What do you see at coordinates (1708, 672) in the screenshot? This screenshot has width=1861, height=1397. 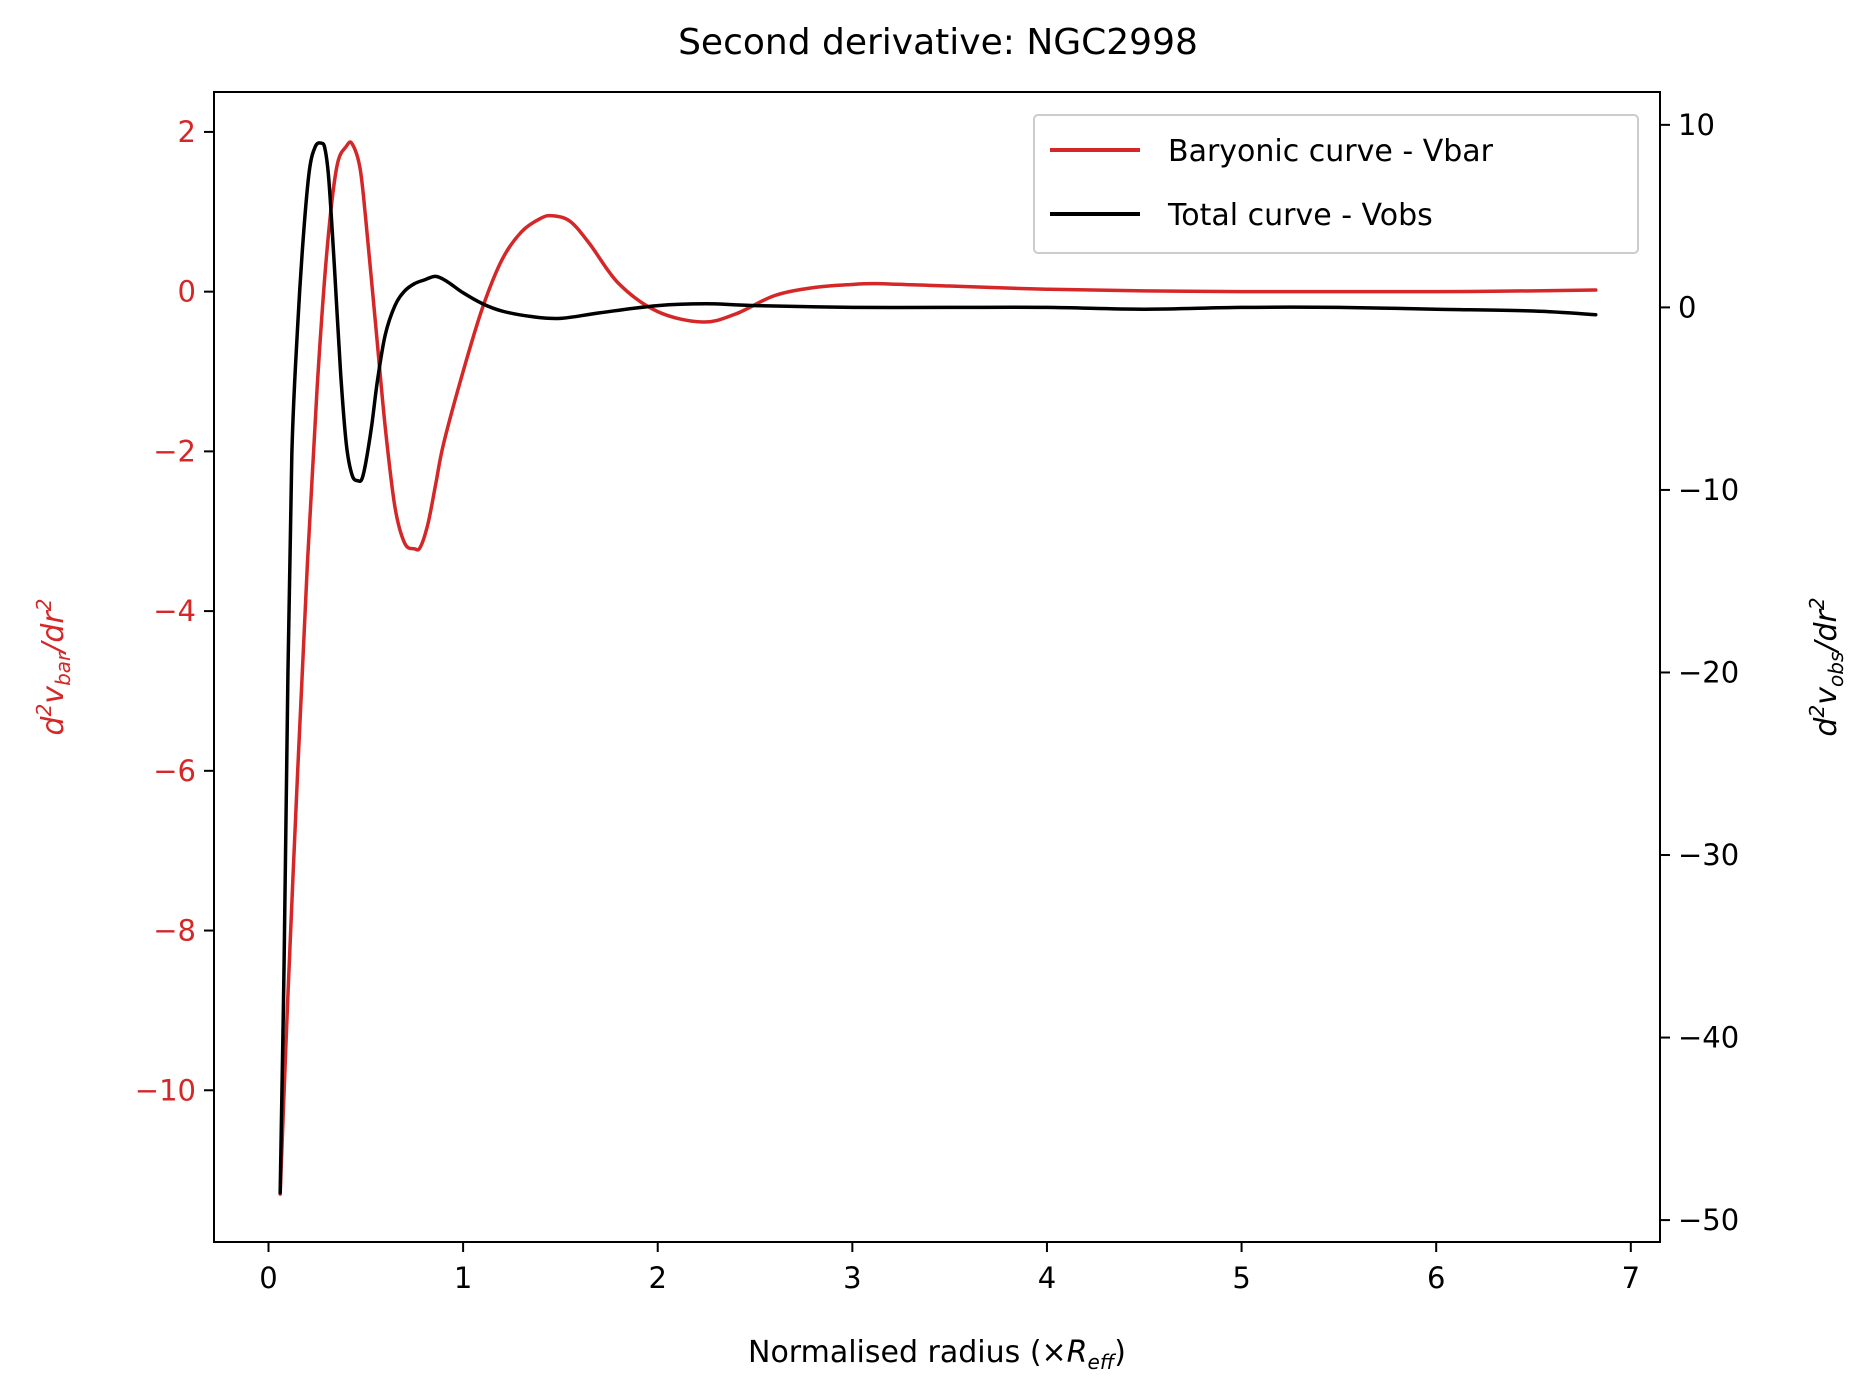 I see `y-right-tick-label: −20` at bounding box center [1708, 672].